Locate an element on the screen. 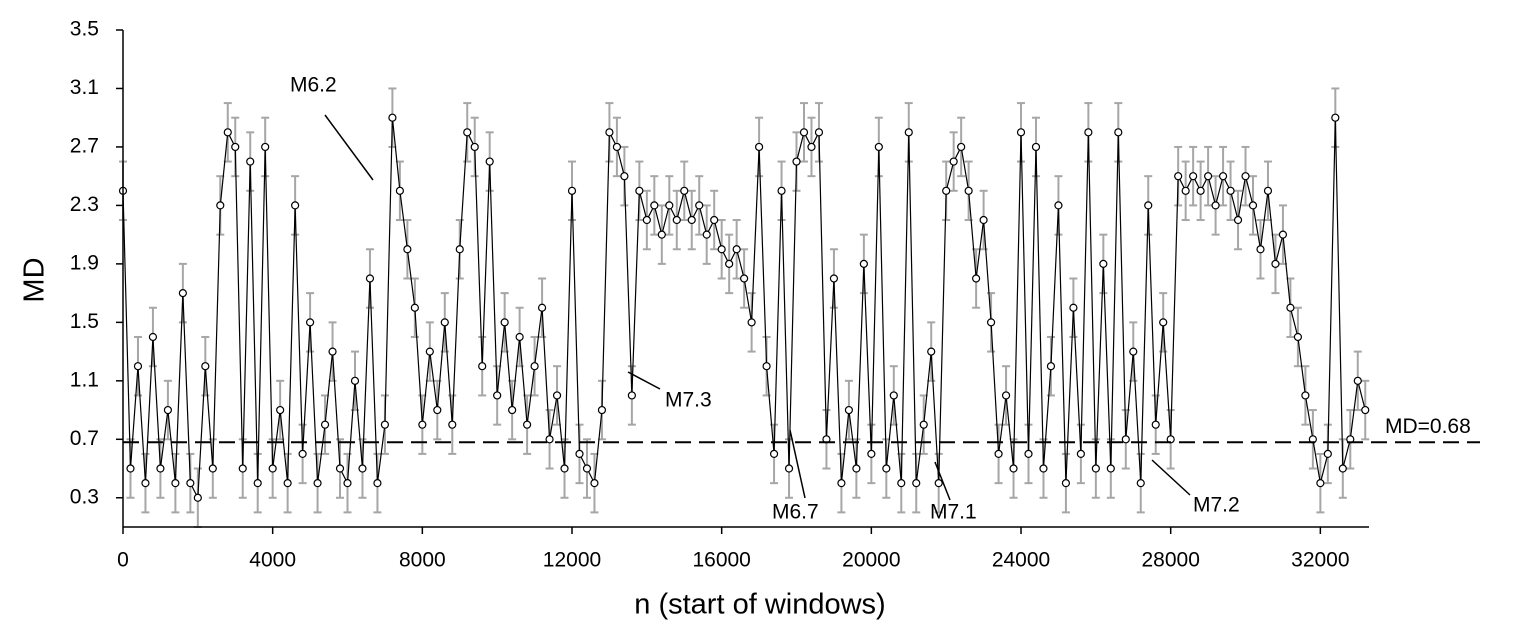  x-tick-label: 4000 is located at coordinates (272, 560).